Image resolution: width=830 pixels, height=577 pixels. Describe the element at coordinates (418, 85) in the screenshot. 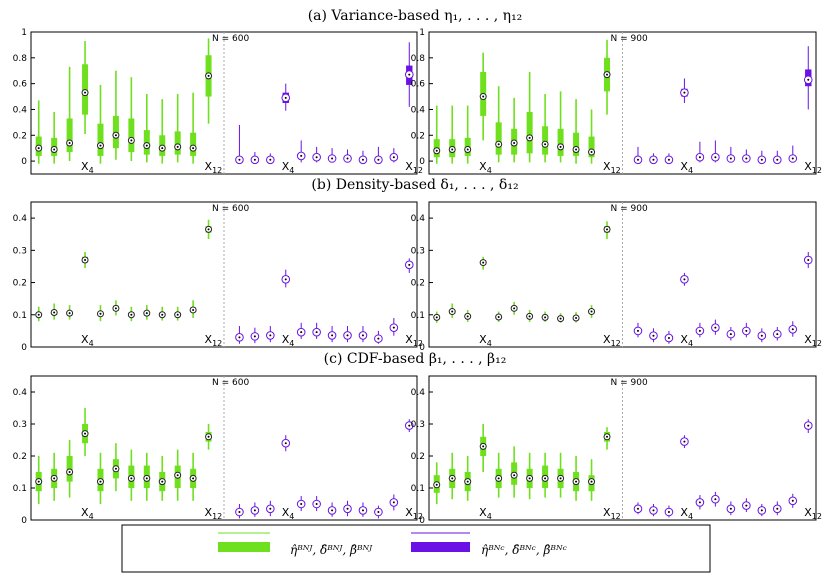

I see `y-tick-label: 0.6` at that location.